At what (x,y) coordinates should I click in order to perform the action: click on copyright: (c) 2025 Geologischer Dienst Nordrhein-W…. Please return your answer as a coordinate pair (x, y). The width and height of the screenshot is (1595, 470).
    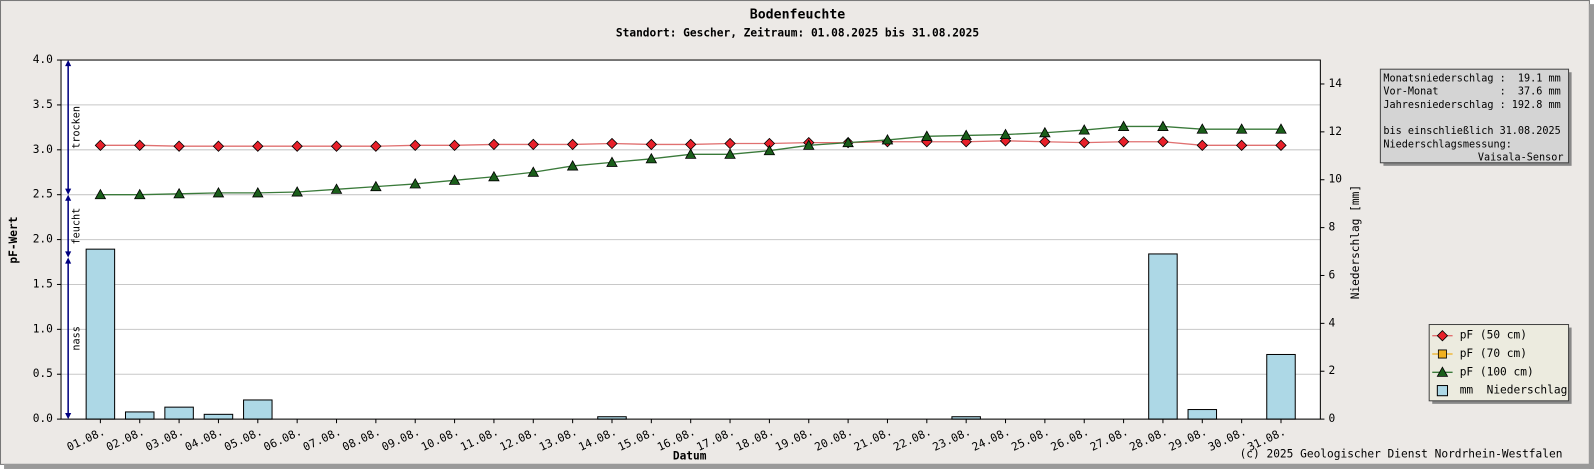
    Looking at the image, I should click on (1401, 454).